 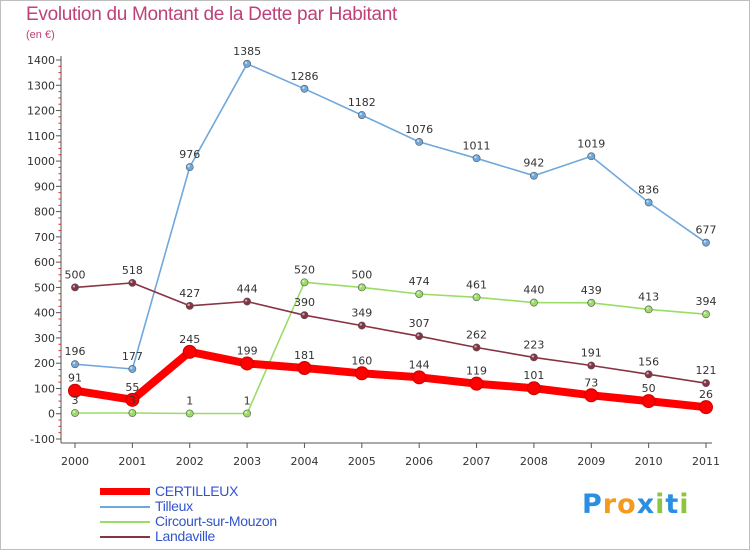 I want to click on data-label-circourt: 394, so click(x=706, y=301).